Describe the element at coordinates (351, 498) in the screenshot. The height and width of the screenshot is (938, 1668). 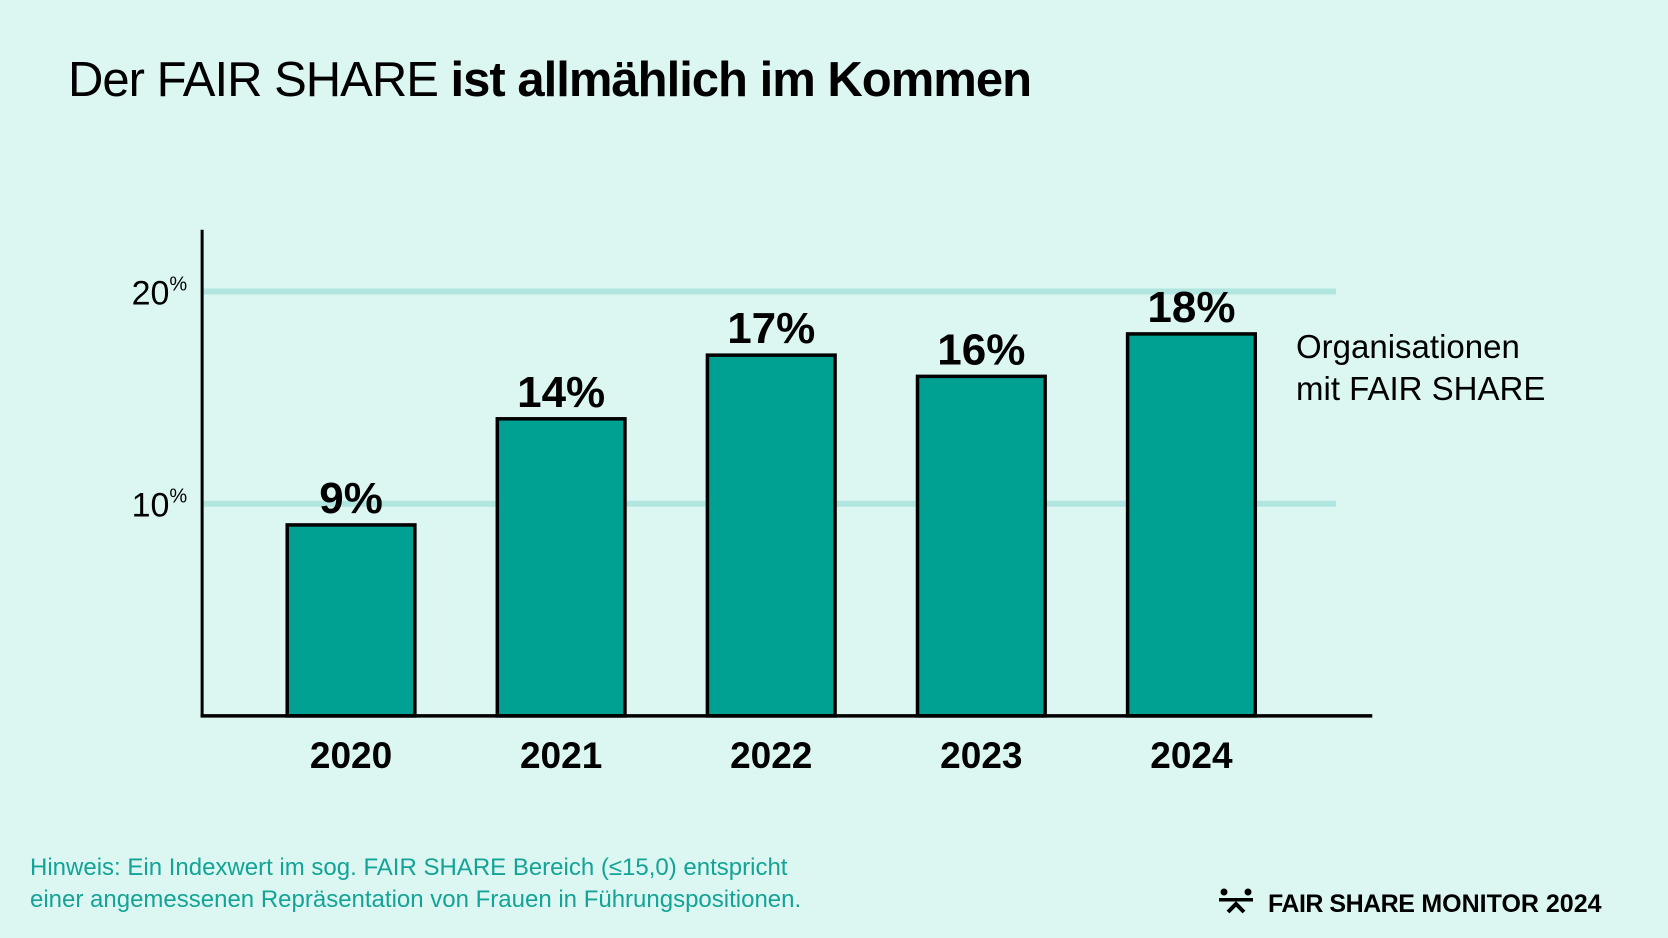
I see `data-label-2020: 9%` at that location.